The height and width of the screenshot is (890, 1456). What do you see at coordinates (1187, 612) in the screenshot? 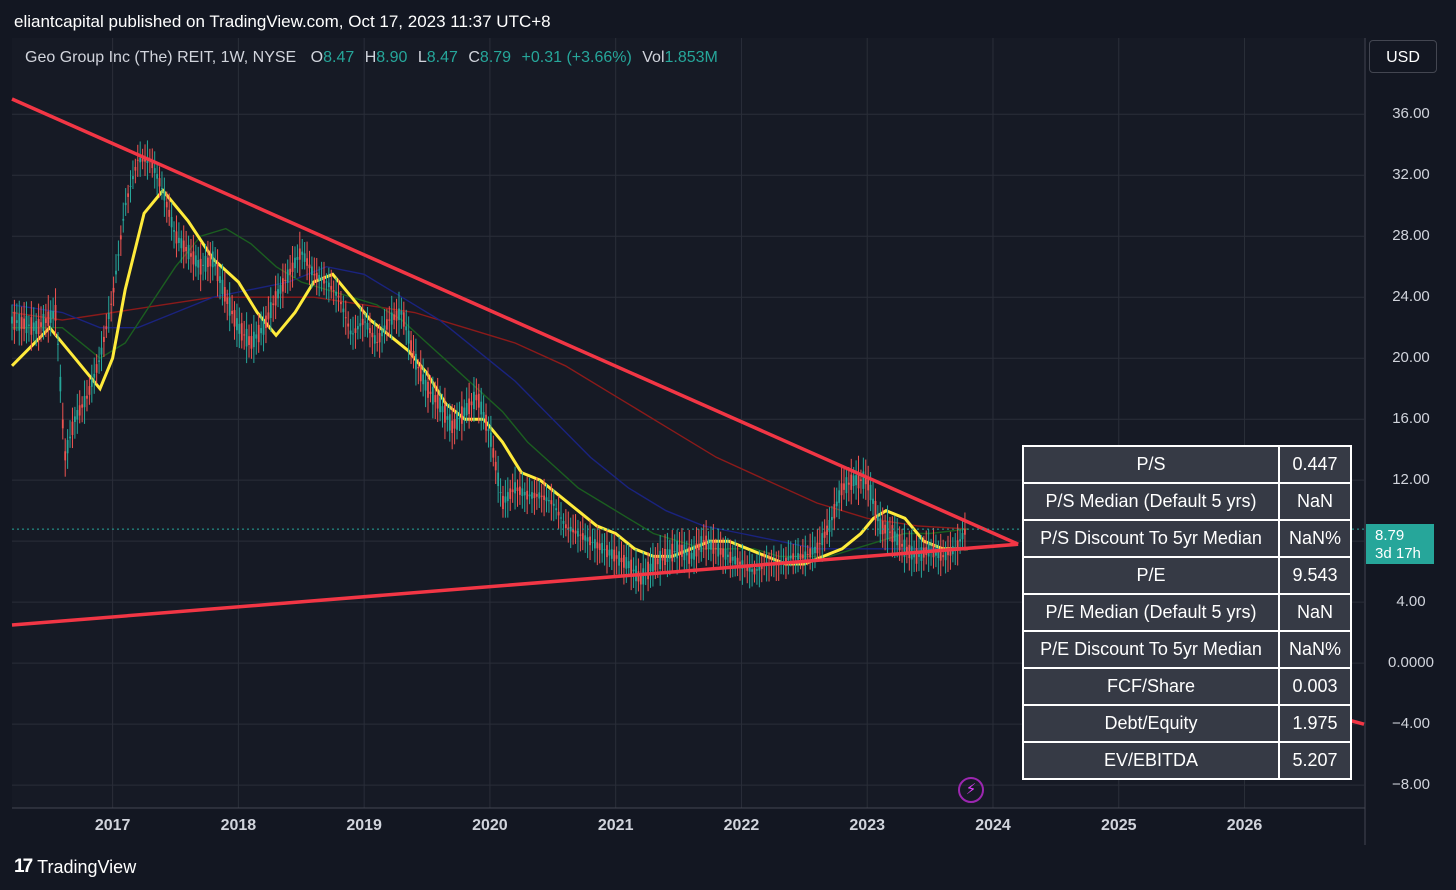
I see `metrics-row: P/E Median (Default 5 yrs) NaN` at bounding box center [1187, 612].